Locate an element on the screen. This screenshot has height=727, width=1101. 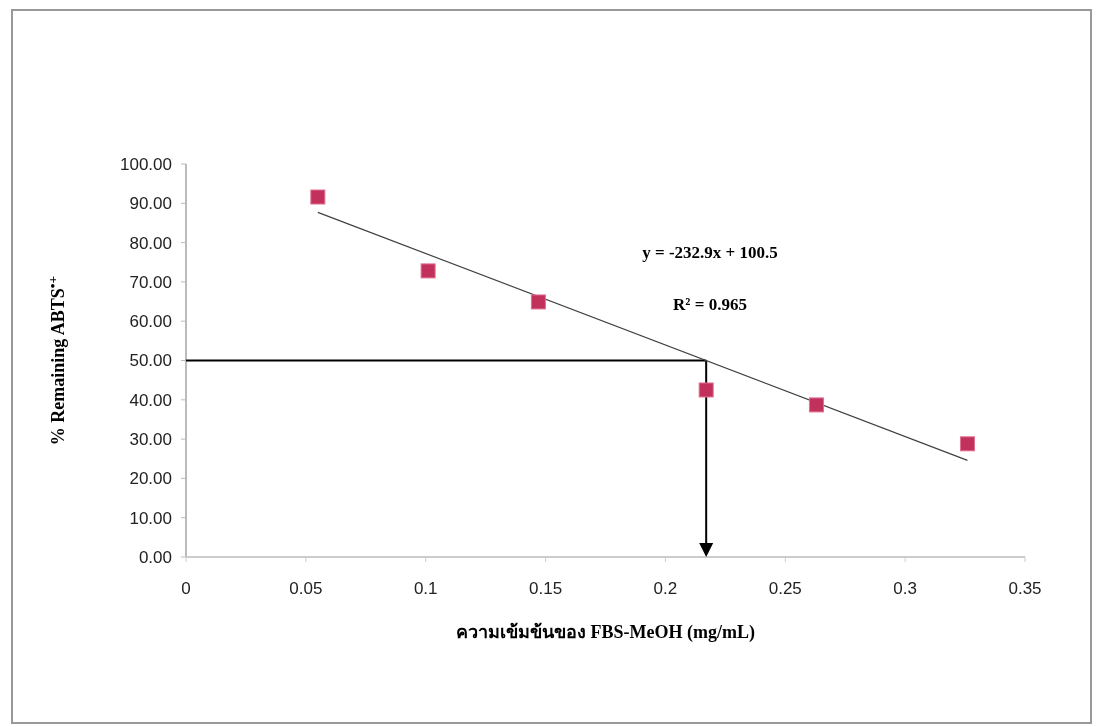
y-tick-label: 30.00 is located at coordinates (150, 440).